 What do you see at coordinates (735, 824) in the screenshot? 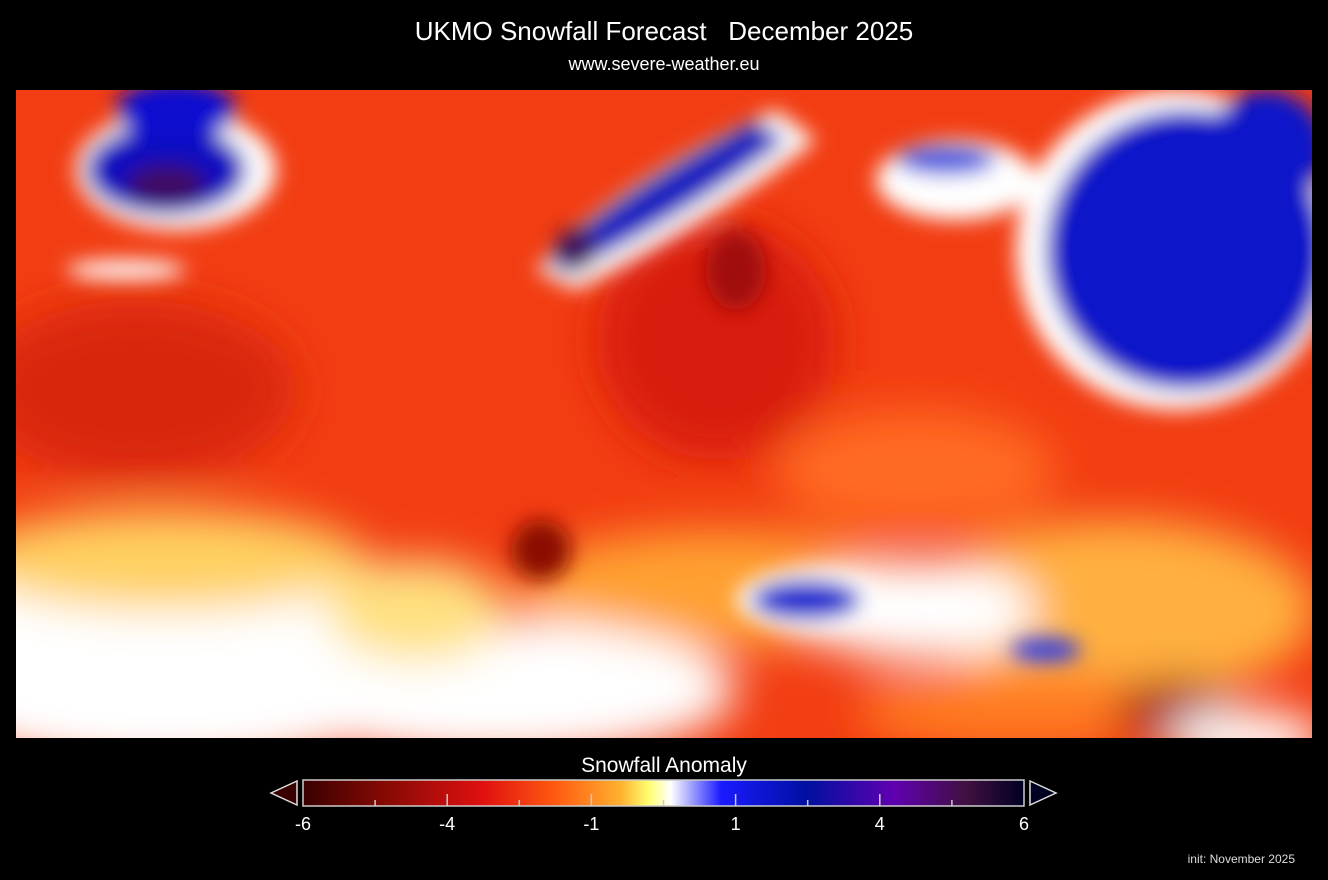
I see `colorbar-tick-label: 1` at bounding box center [735, 824].